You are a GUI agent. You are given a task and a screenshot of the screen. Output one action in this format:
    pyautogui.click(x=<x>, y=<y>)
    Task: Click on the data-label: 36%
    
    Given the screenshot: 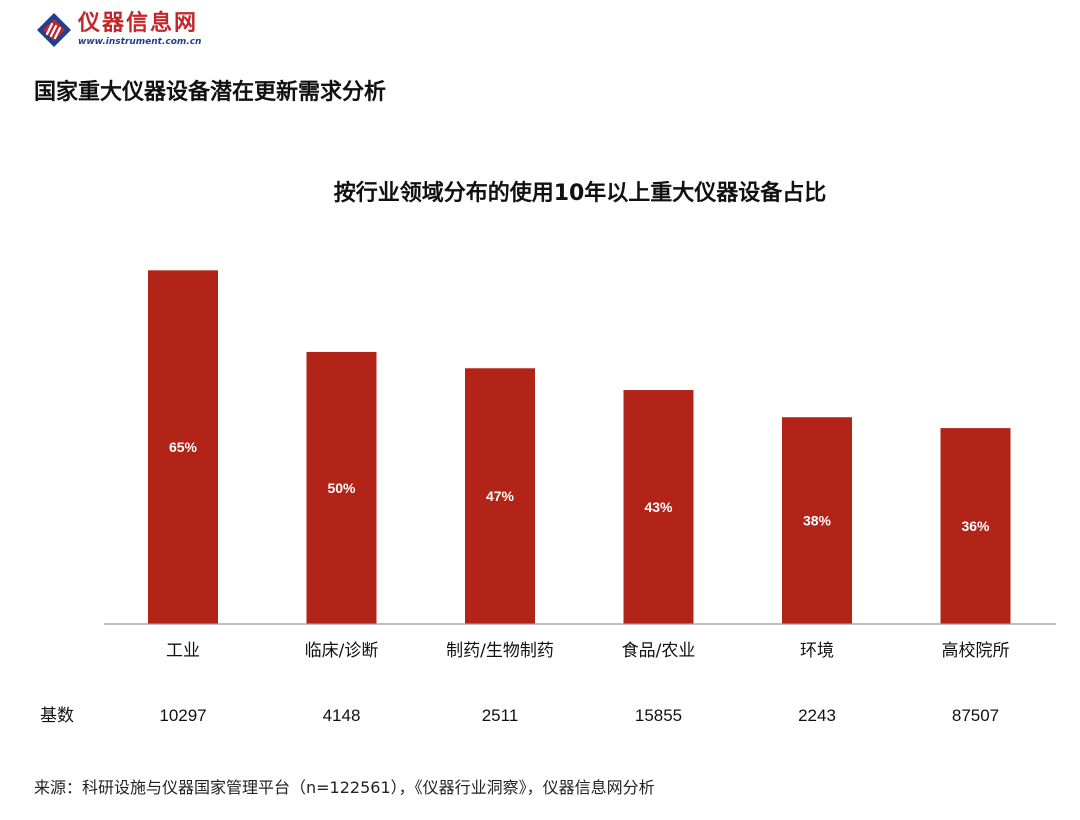 What is the action you would take?
    pyautogui.click(x=975, y=526)
    